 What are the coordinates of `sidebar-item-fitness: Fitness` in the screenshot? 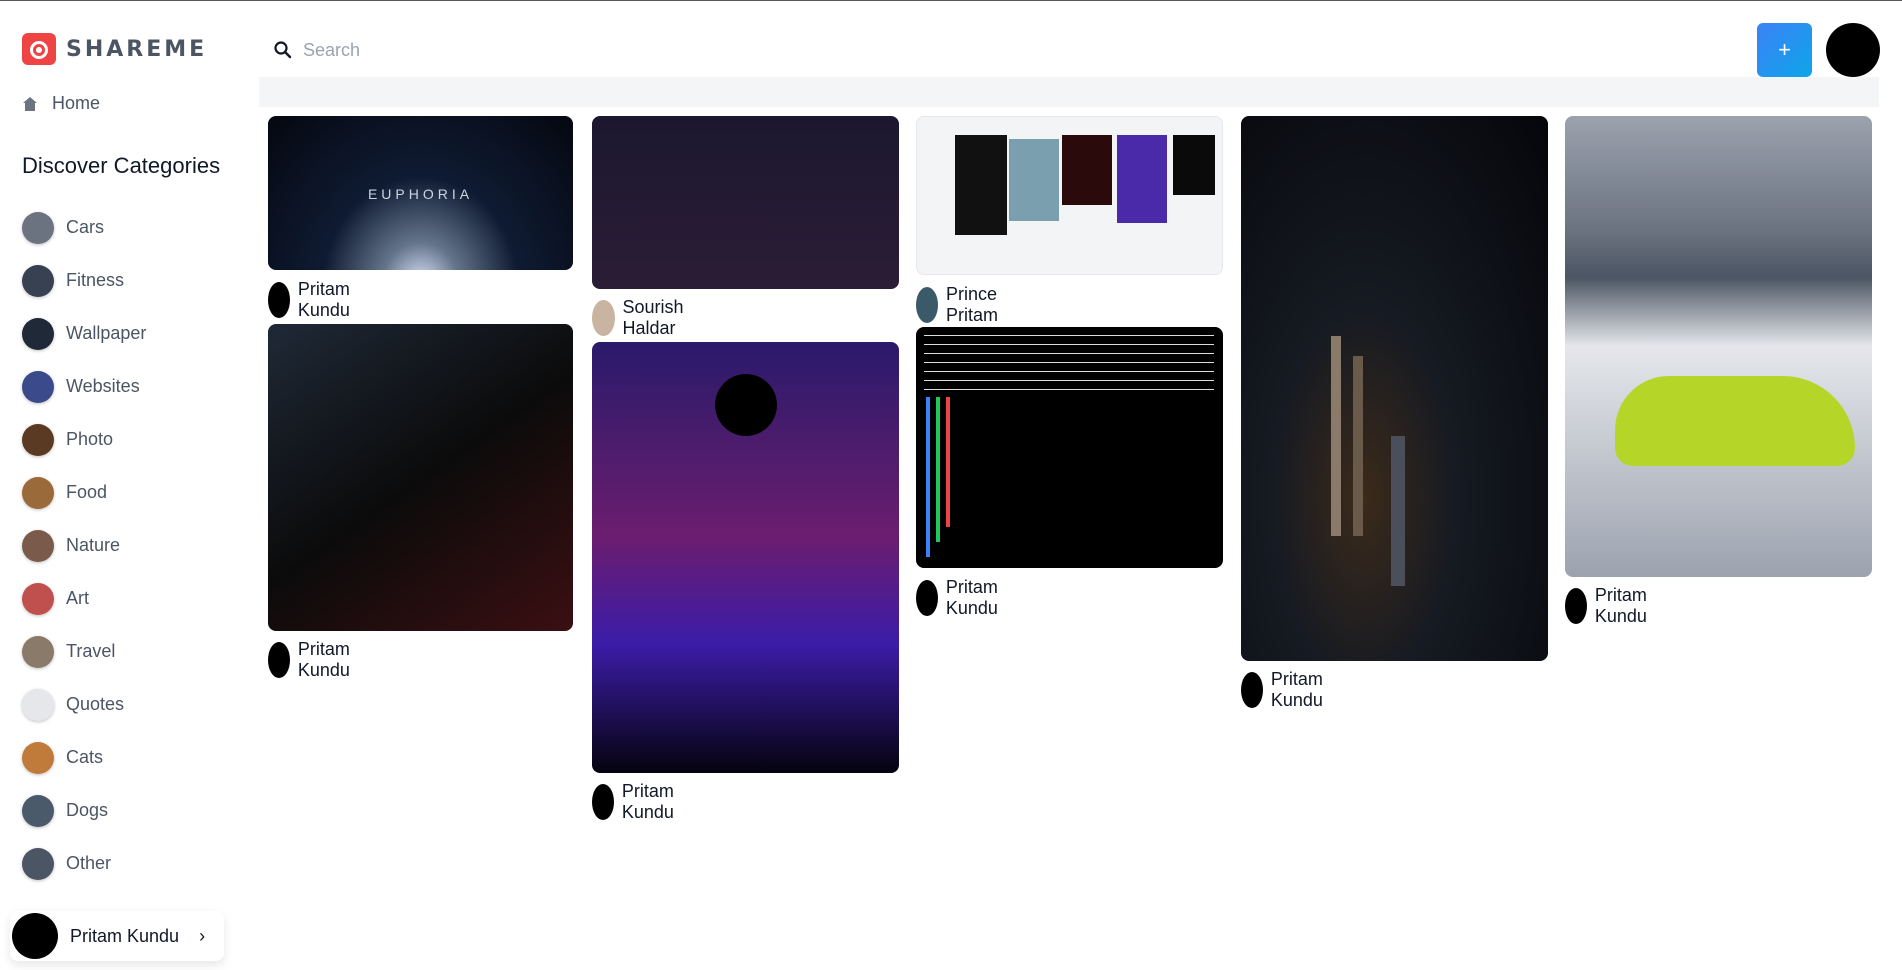 It's located at (84, 280).